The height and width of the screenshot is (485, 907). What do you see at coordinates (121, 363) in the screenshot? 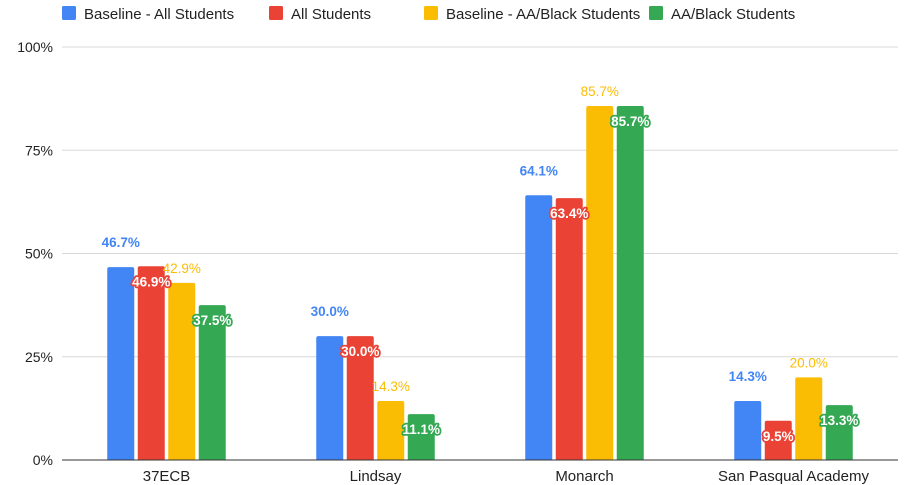
I see `bar-37ecb-baseline-all-students` at bounding box center [121, 363].